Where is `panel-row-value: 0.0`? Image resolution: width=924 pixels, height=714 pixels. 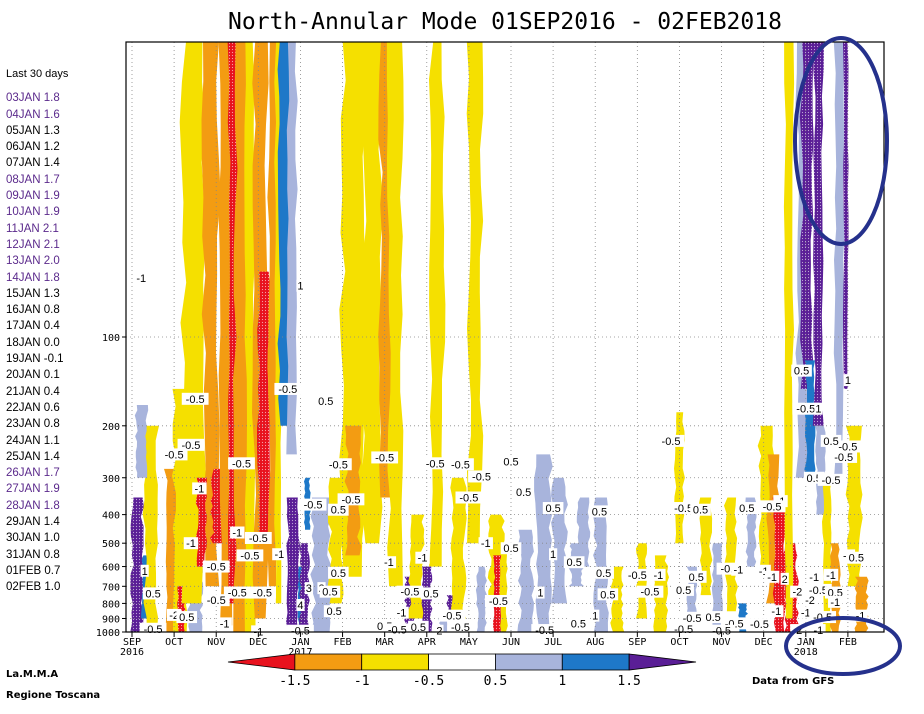
panel-row-value: 0.0 is located at coordinates (51, 342).